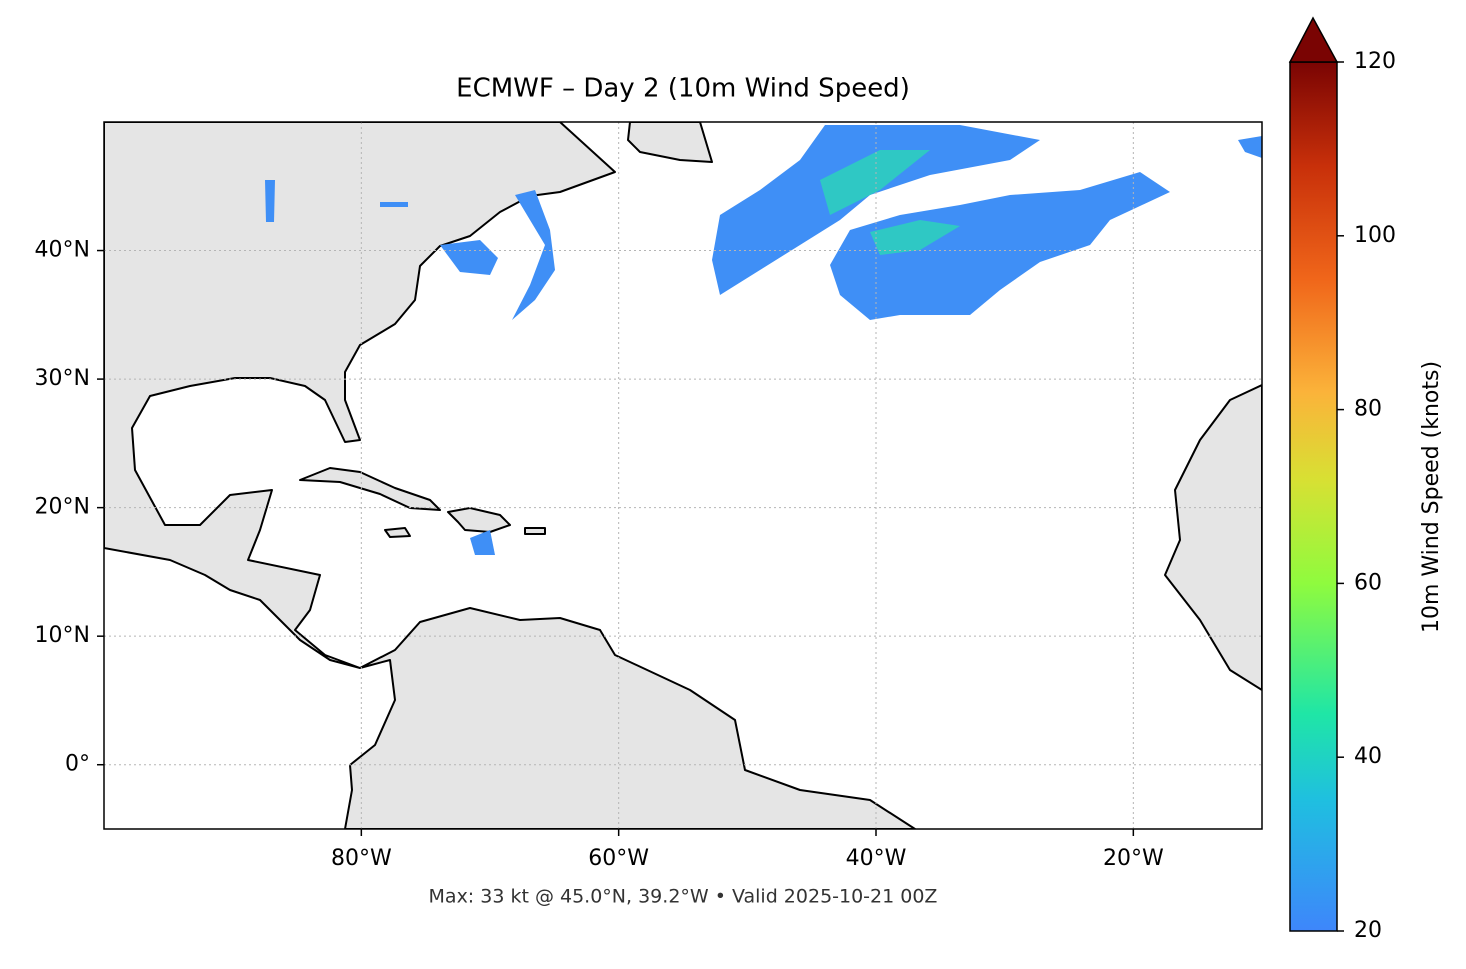 The width and height of the screenshot is (1466, 969). Describe the element at coordinates (1368, 756) in the screenshot. I see `colorbar-tick-label: 40` at that location.